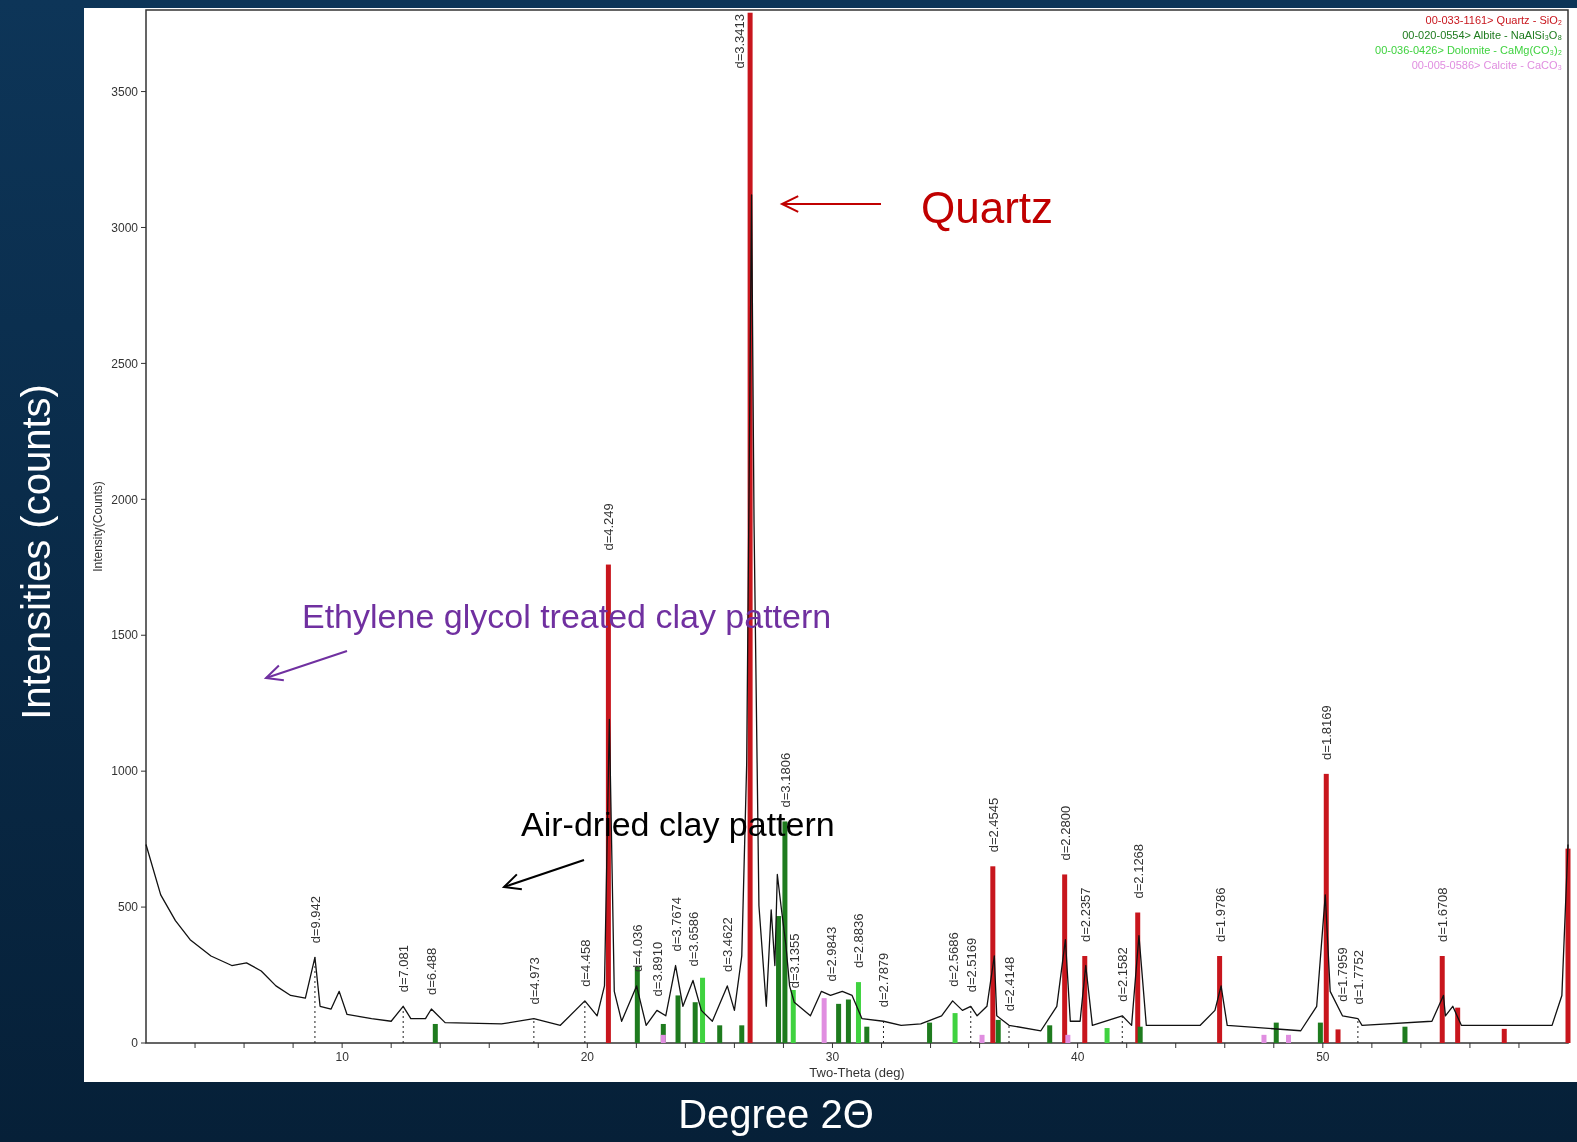  I want to click on annotation: d=7.081, so click(404, 968).